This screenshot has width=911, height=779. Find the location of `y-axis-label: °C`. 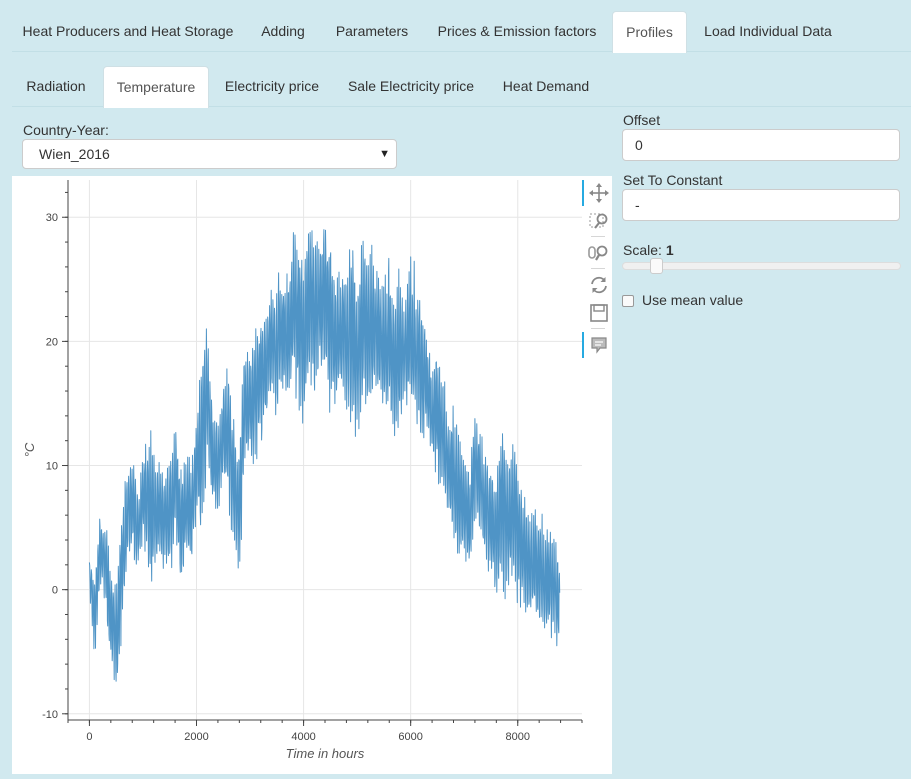

y-axis-label: °C is located at coordinates (29, 449).